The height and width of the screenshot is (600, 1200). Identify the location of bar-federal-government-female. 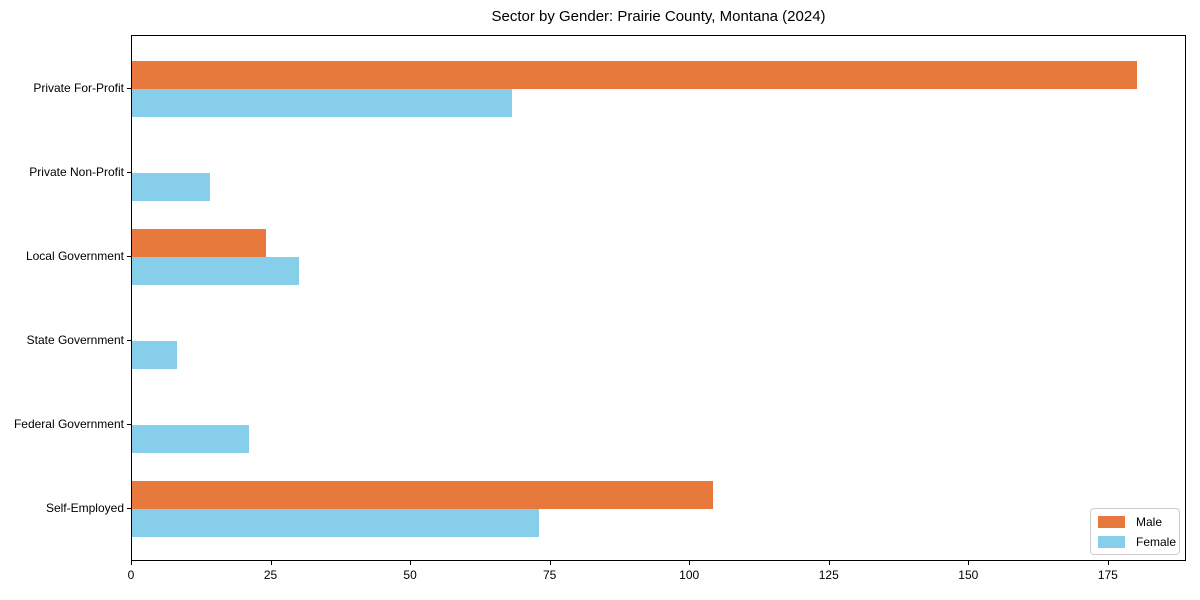
(191, 439).